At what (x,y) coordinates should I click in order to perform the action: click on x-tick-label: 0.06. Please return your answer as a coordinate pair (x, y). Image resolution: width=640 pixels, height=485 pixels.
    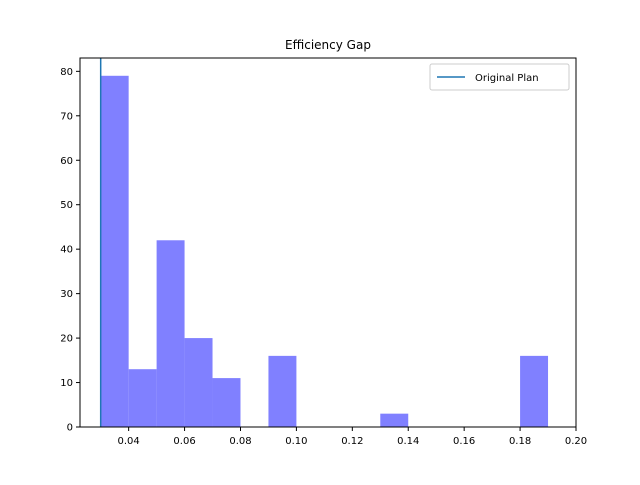
    Looking at the image, I should click on (184, 441).